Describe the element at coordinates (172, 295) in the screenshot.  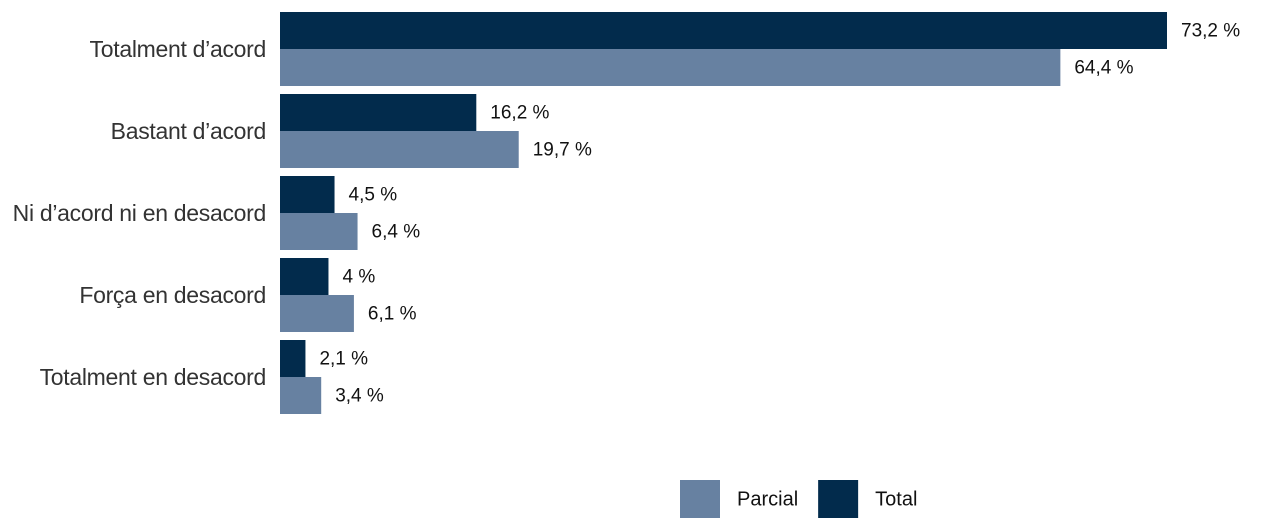
I see `category-label: Força en desacord` at that location.